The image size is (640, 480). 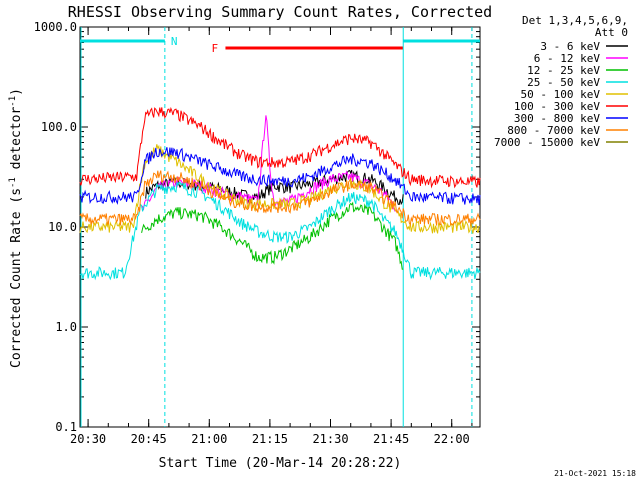 I want to click on y-axis-label-close: ), so click(x=16, y=92).